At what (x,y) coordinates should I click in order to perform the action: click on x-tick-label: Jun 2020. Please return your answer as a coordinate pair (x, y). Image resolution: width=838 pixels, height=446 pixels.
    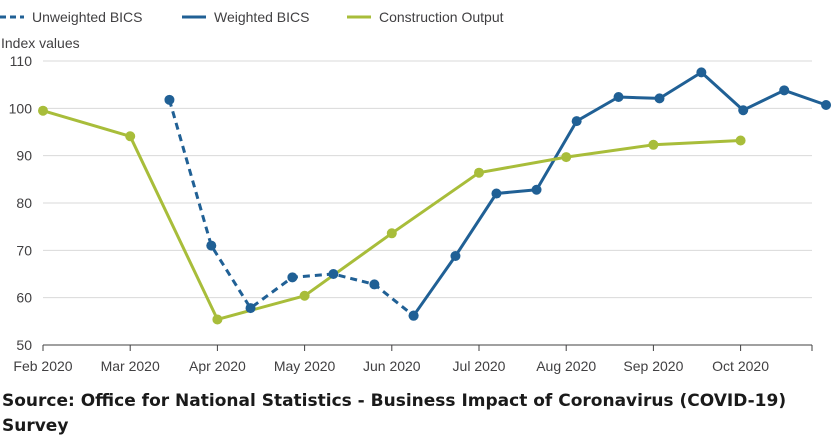
    Looking at the image, I should click on (392, 366).